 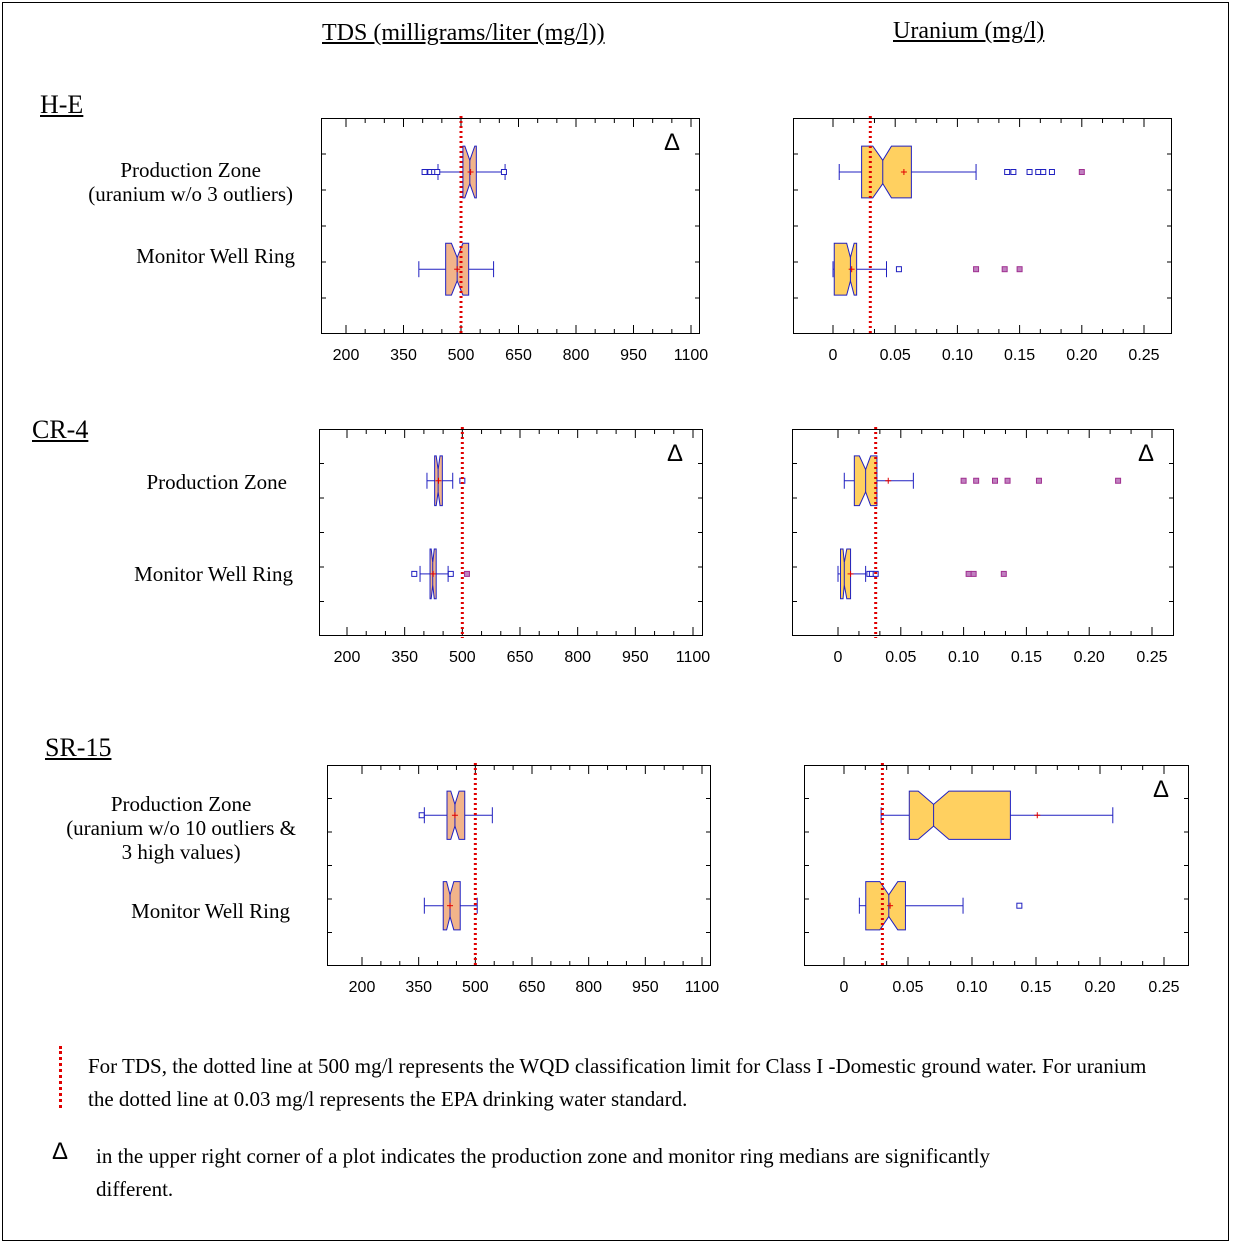 I want to click on legend-delta-symbol: Δ, so click(x=60, y=1151).